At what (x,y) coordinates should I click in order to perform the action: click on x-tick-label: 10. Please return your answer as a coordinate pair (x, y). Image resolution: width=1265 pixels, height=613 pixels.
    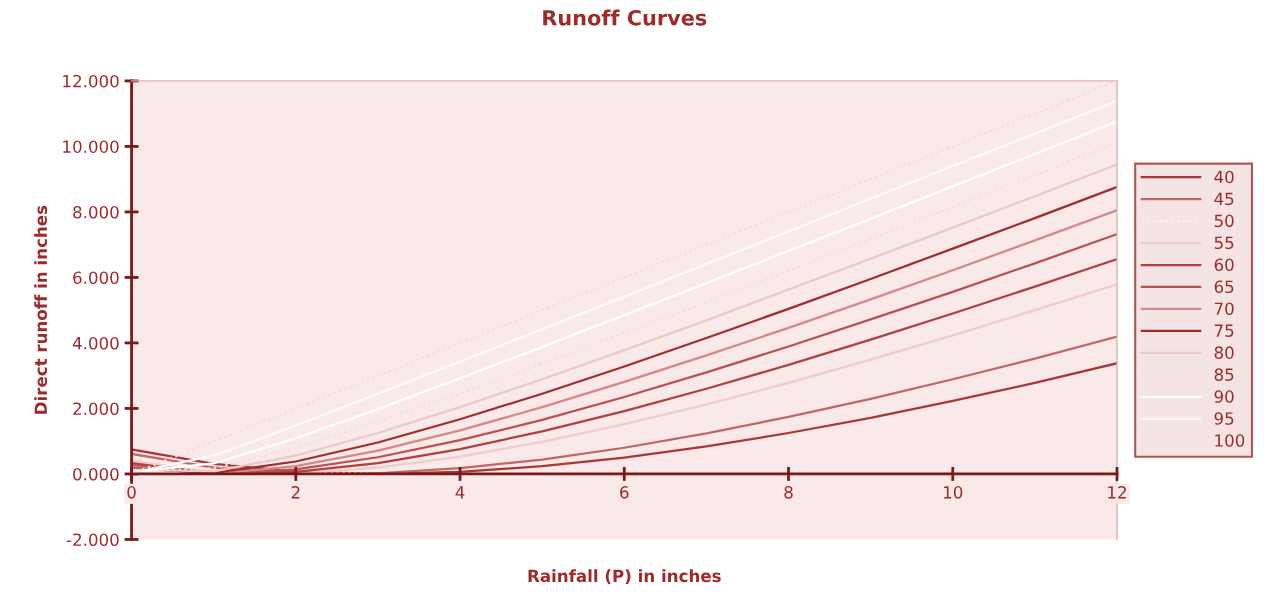
    Looking at the image, I should click on (953, 492).